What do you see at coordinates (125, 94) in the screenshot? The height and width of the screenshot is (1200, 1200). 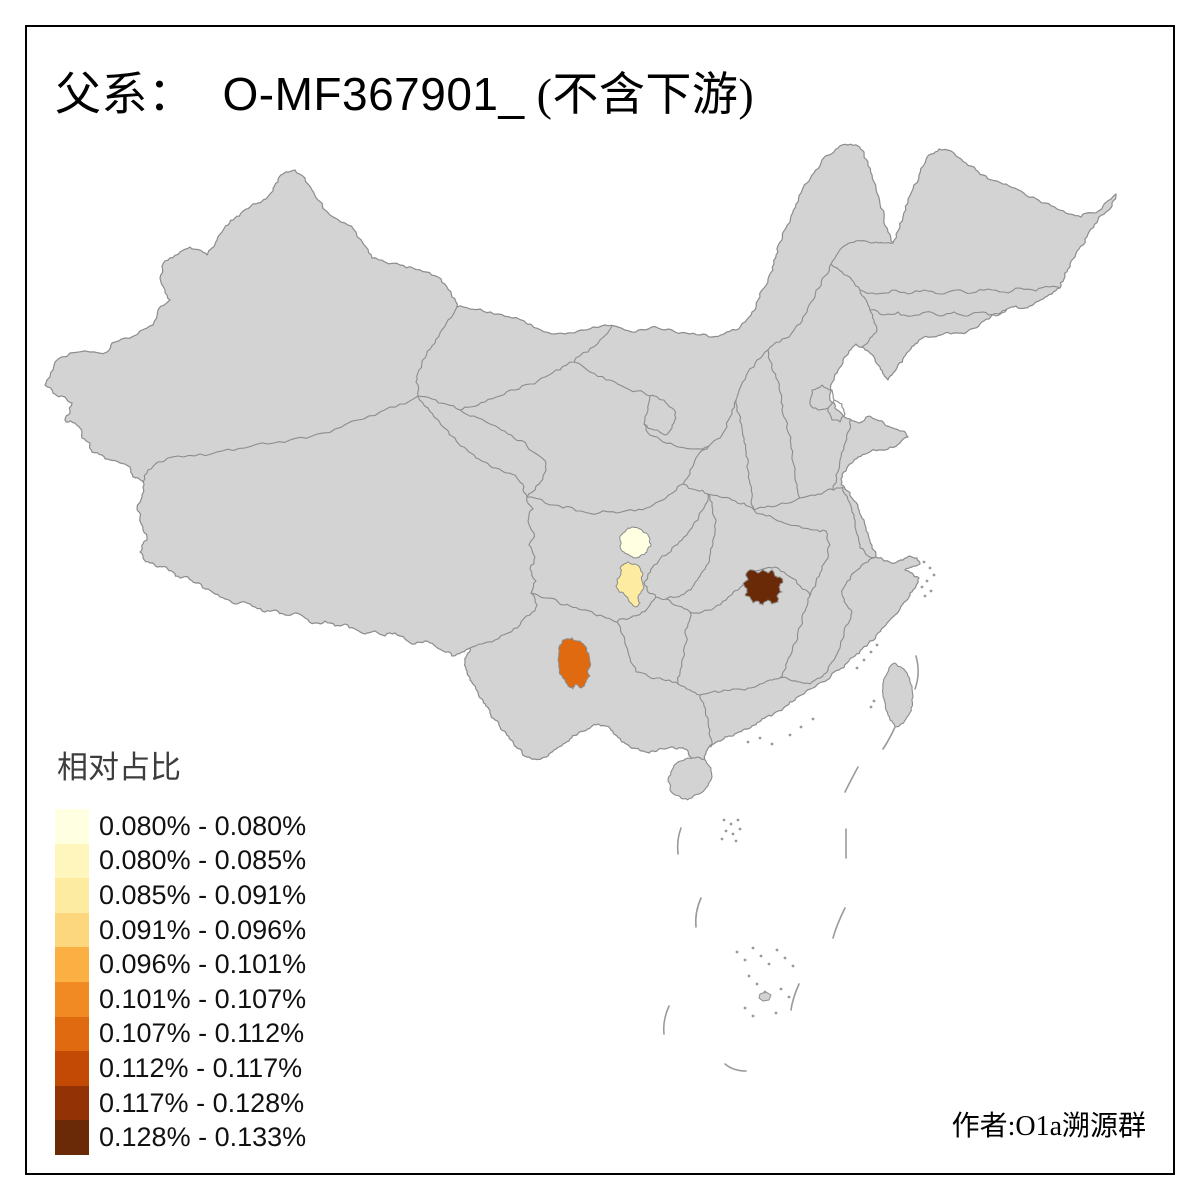 I see `title-prefix: 父系：` at bounding box center [125, 94].